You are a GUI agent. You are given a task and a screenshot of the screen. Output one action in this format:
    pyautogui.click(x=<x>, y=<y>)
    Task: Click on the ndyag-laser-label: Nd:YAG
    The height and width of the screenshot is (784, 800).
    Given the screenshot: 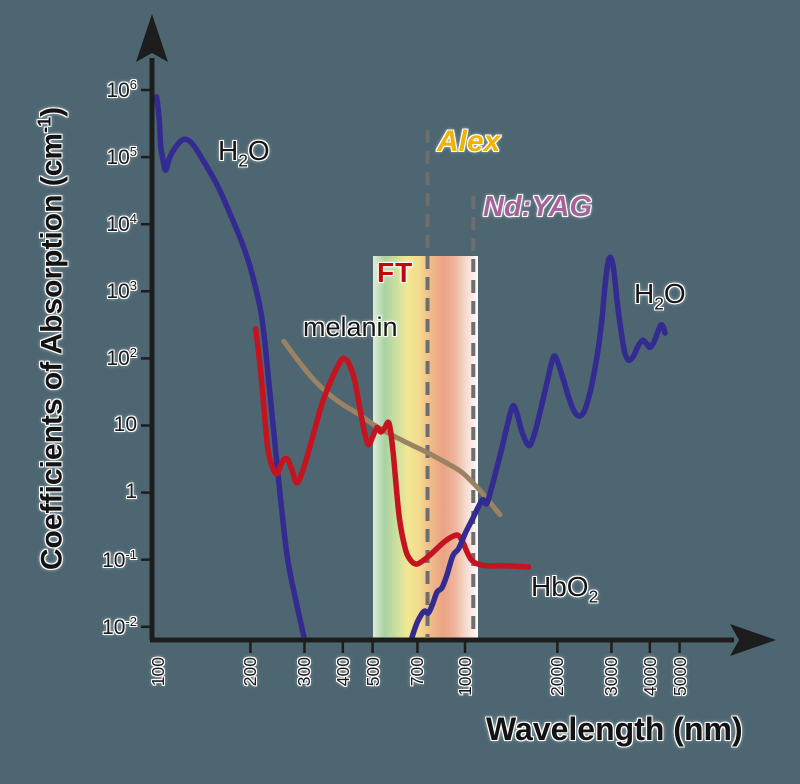 What is the action you would take?
    pyautogui.click(x=538, y=207)
    